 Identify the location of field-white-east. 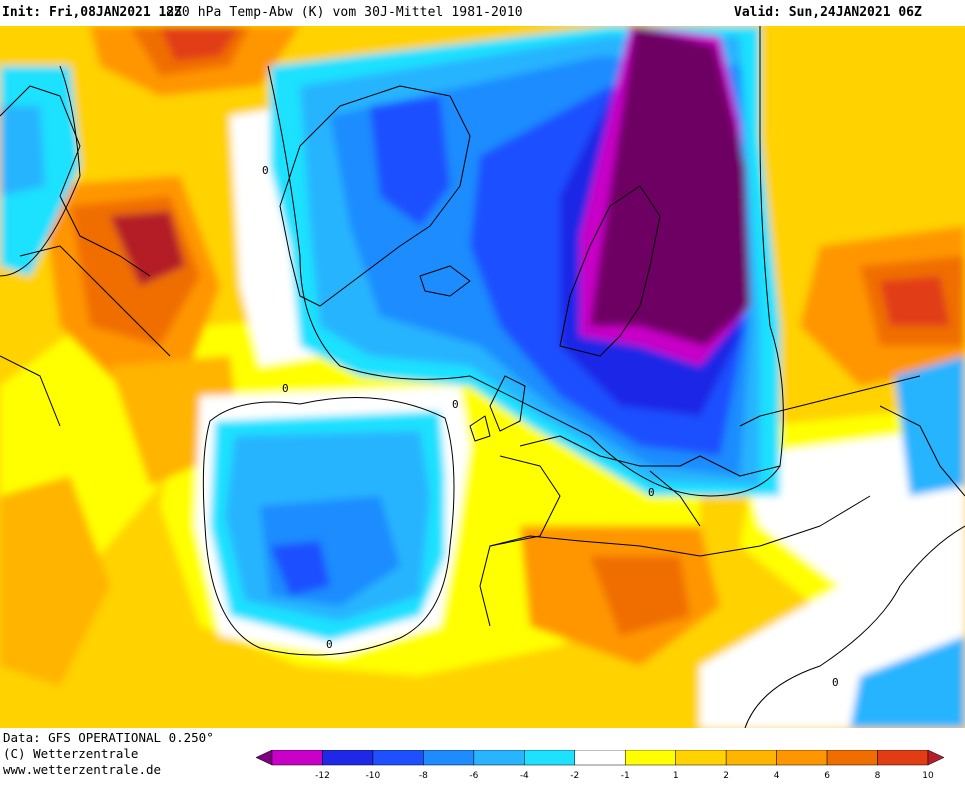
(832, 577).